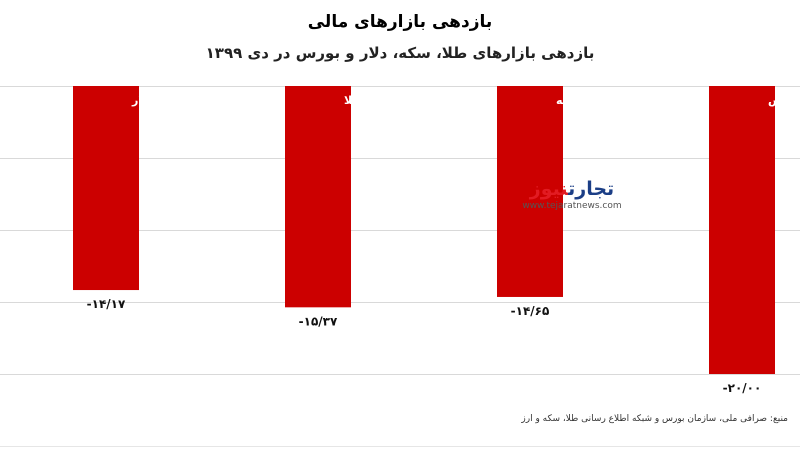 The height and width of the screenshot is (458, 800). I want to click on bottom-divider, so click(400, 446).